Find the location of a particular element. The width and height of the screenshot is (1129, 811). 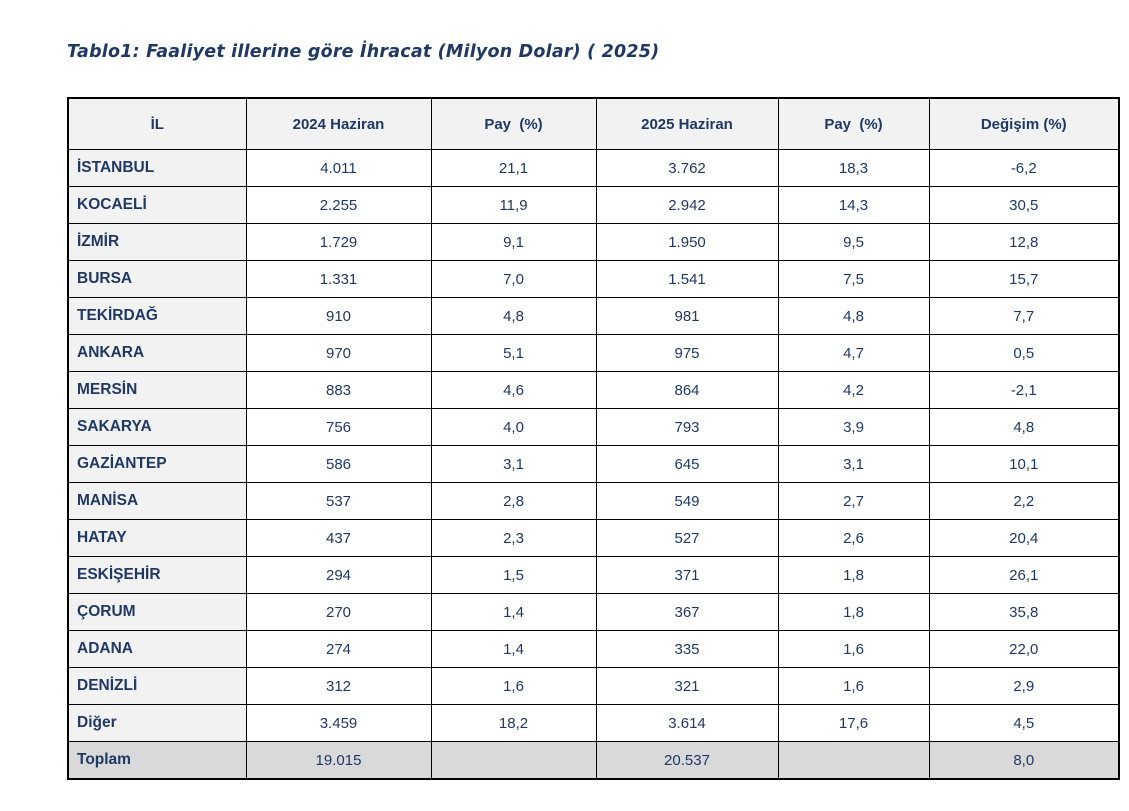

value-cell: 17,6 is located at coordinates (853, 723).